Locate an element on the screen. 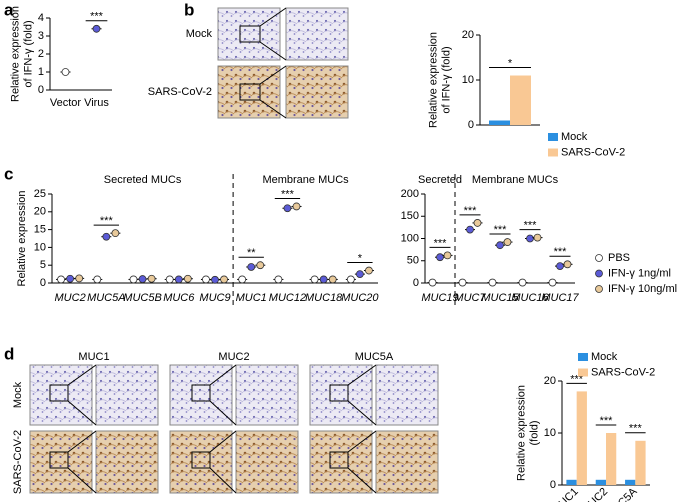  y-axis-label: of IFN-γ (fold) is located at coordinates (28, 53).